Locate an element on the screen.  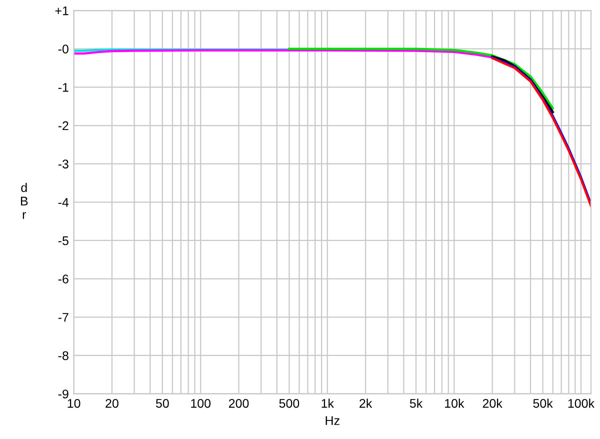
y-tick-label: -2 is located at coordinates (63, 125).